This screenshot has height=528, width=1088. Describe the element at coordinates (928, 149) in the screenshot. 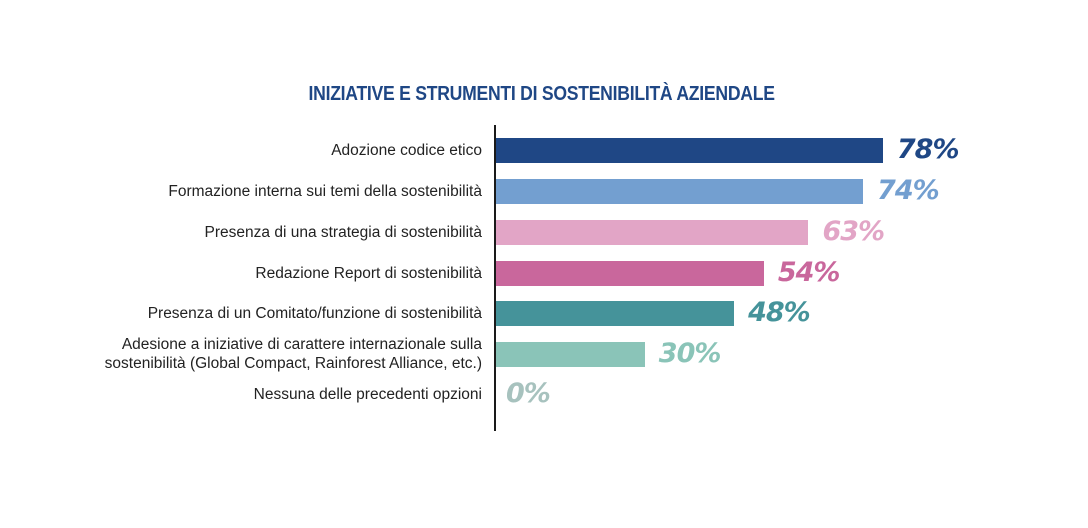

I see `data-label: 78%` at that location.